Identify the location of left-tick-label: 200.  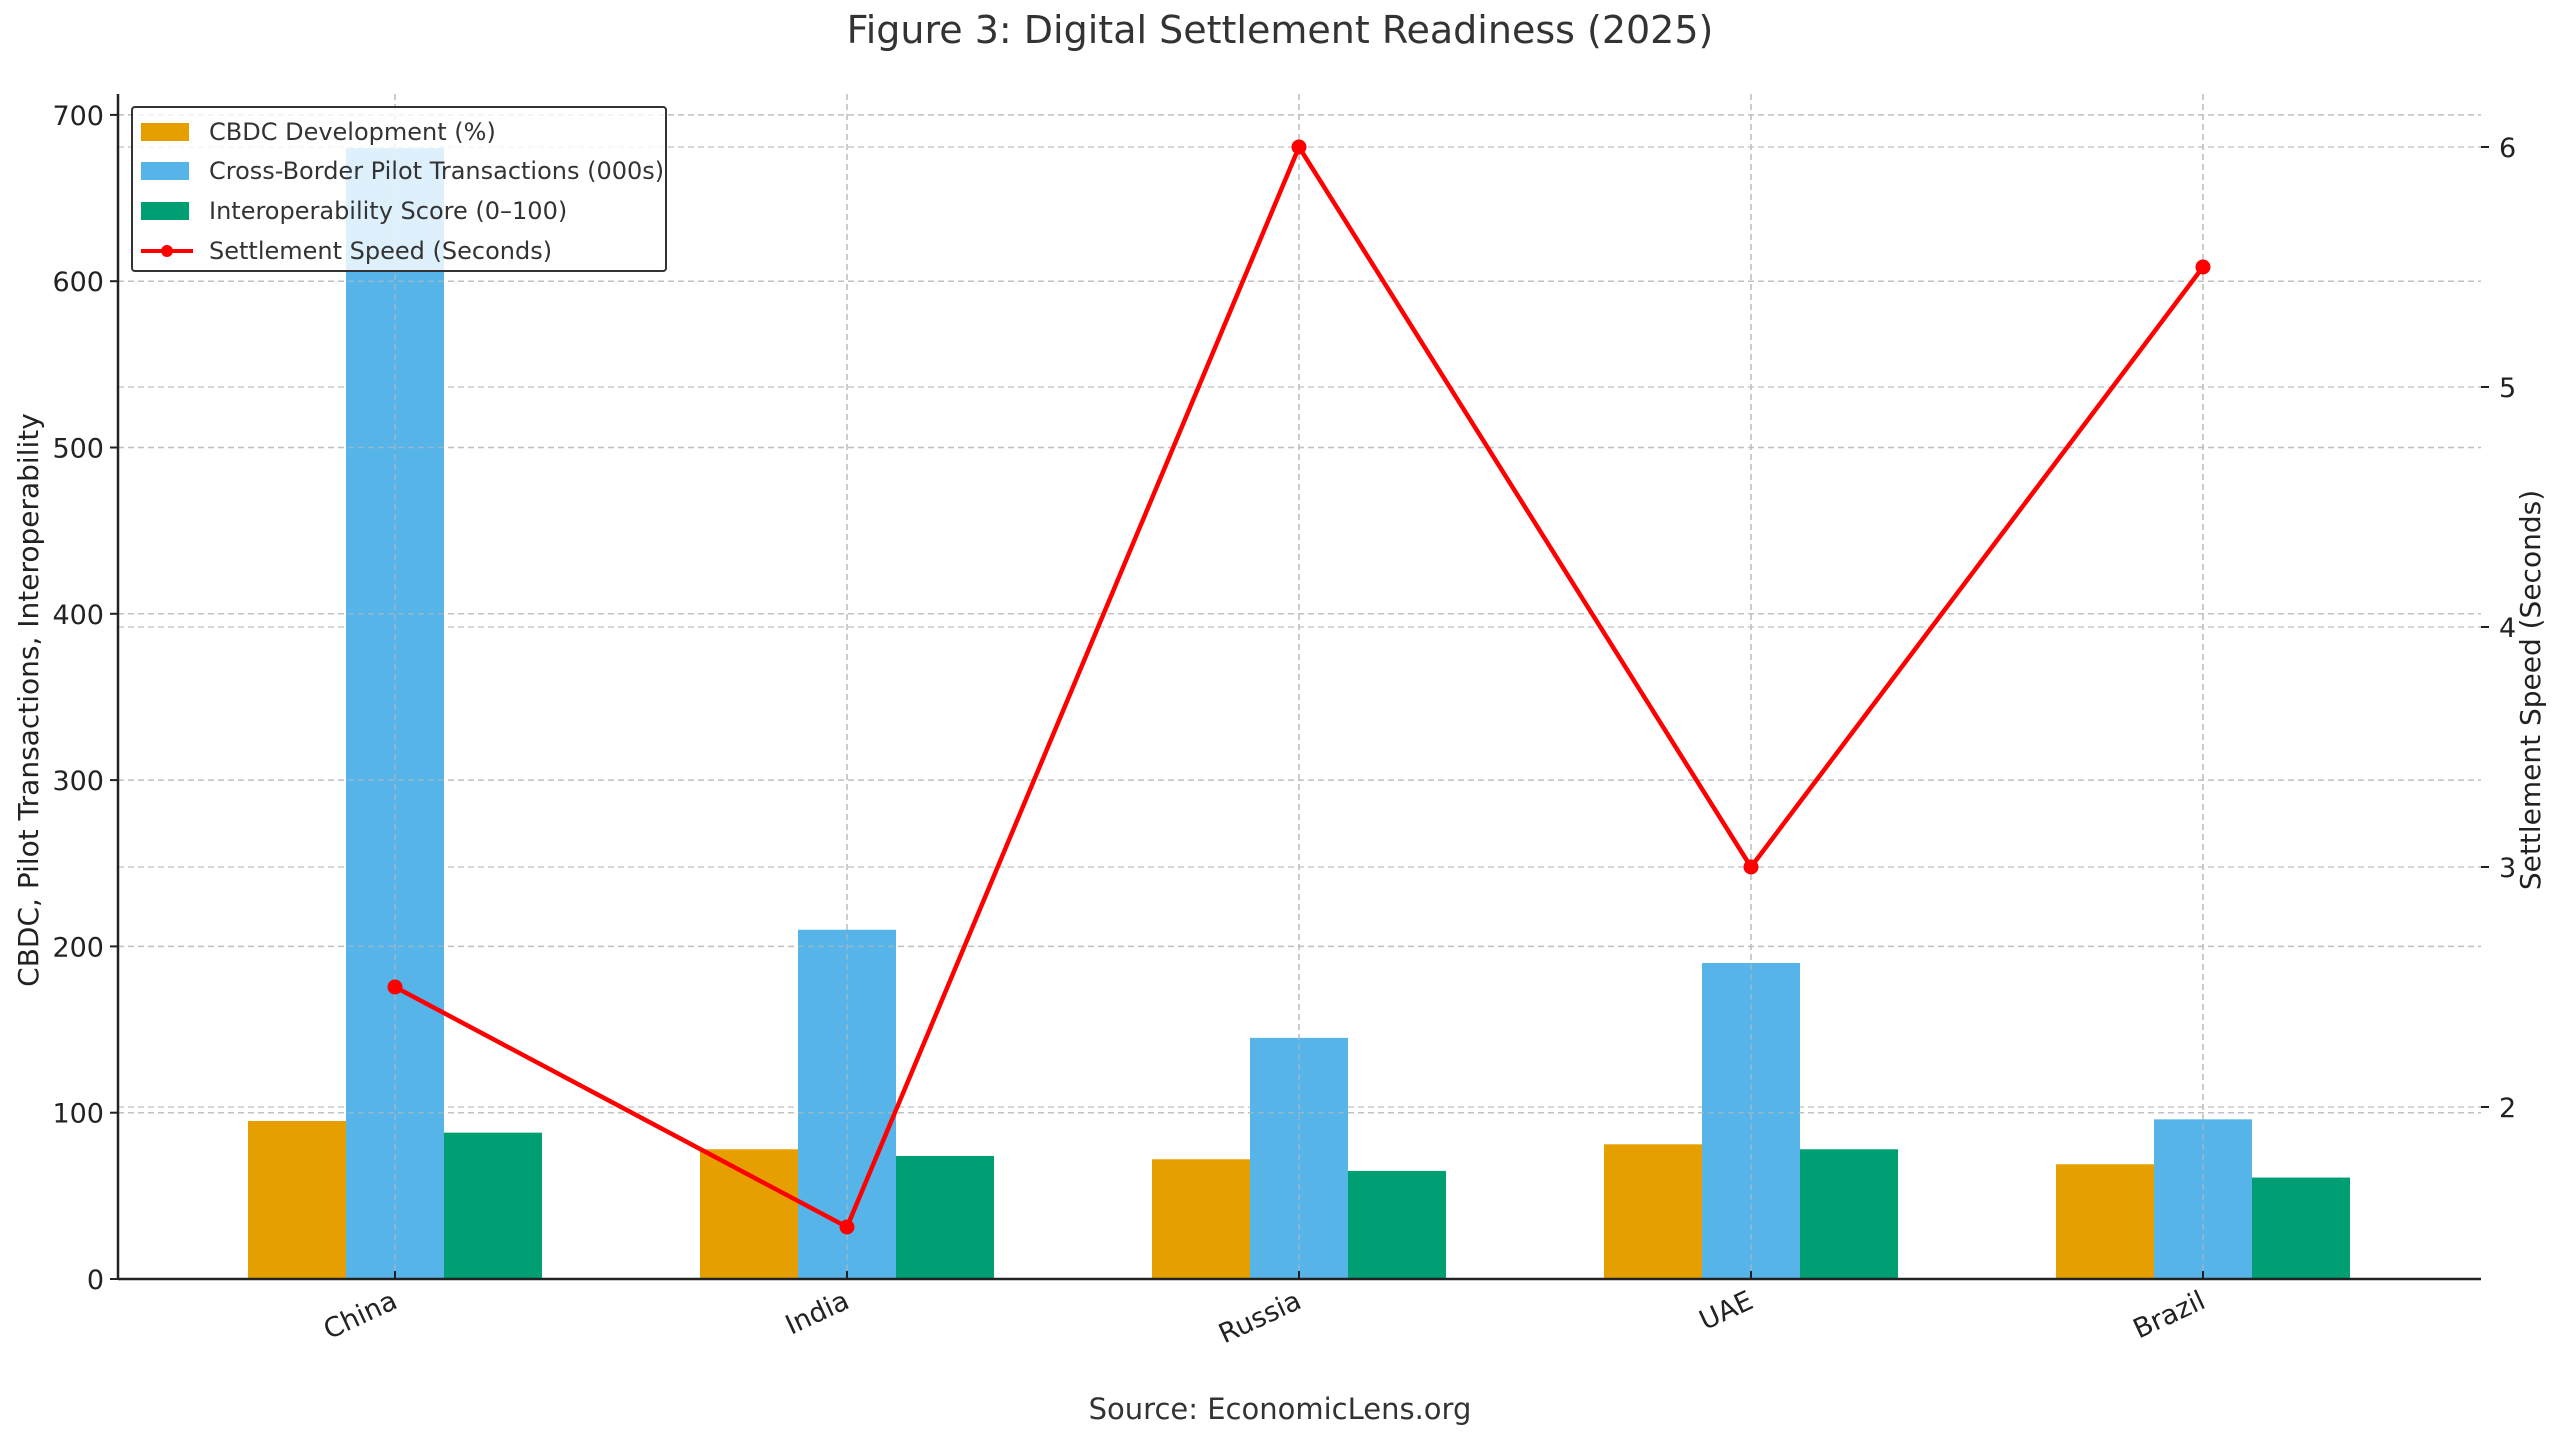
(78, 947).